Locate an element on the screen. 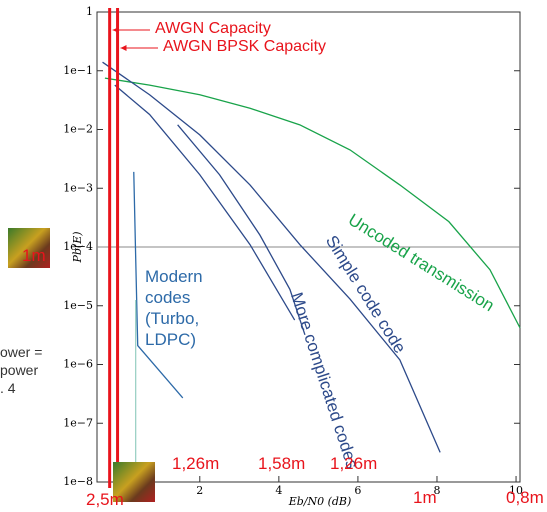  capacity-label: AWGN Capacity is located at coordinates (213, 28).